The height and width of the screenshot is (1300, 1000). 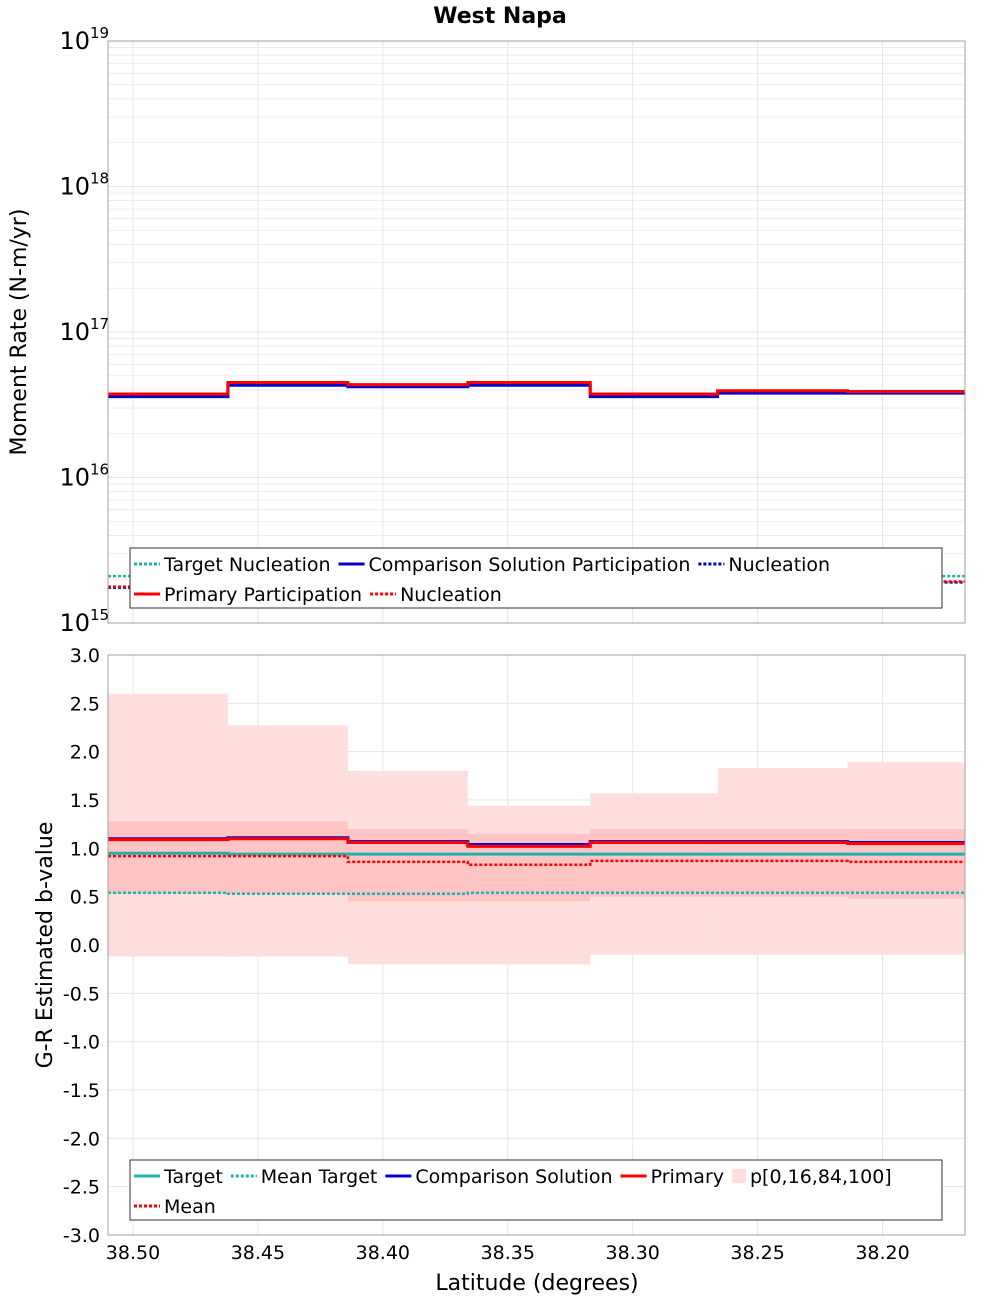 I want to click on y-tick-label: 1.5, so click(x=85, y=801).